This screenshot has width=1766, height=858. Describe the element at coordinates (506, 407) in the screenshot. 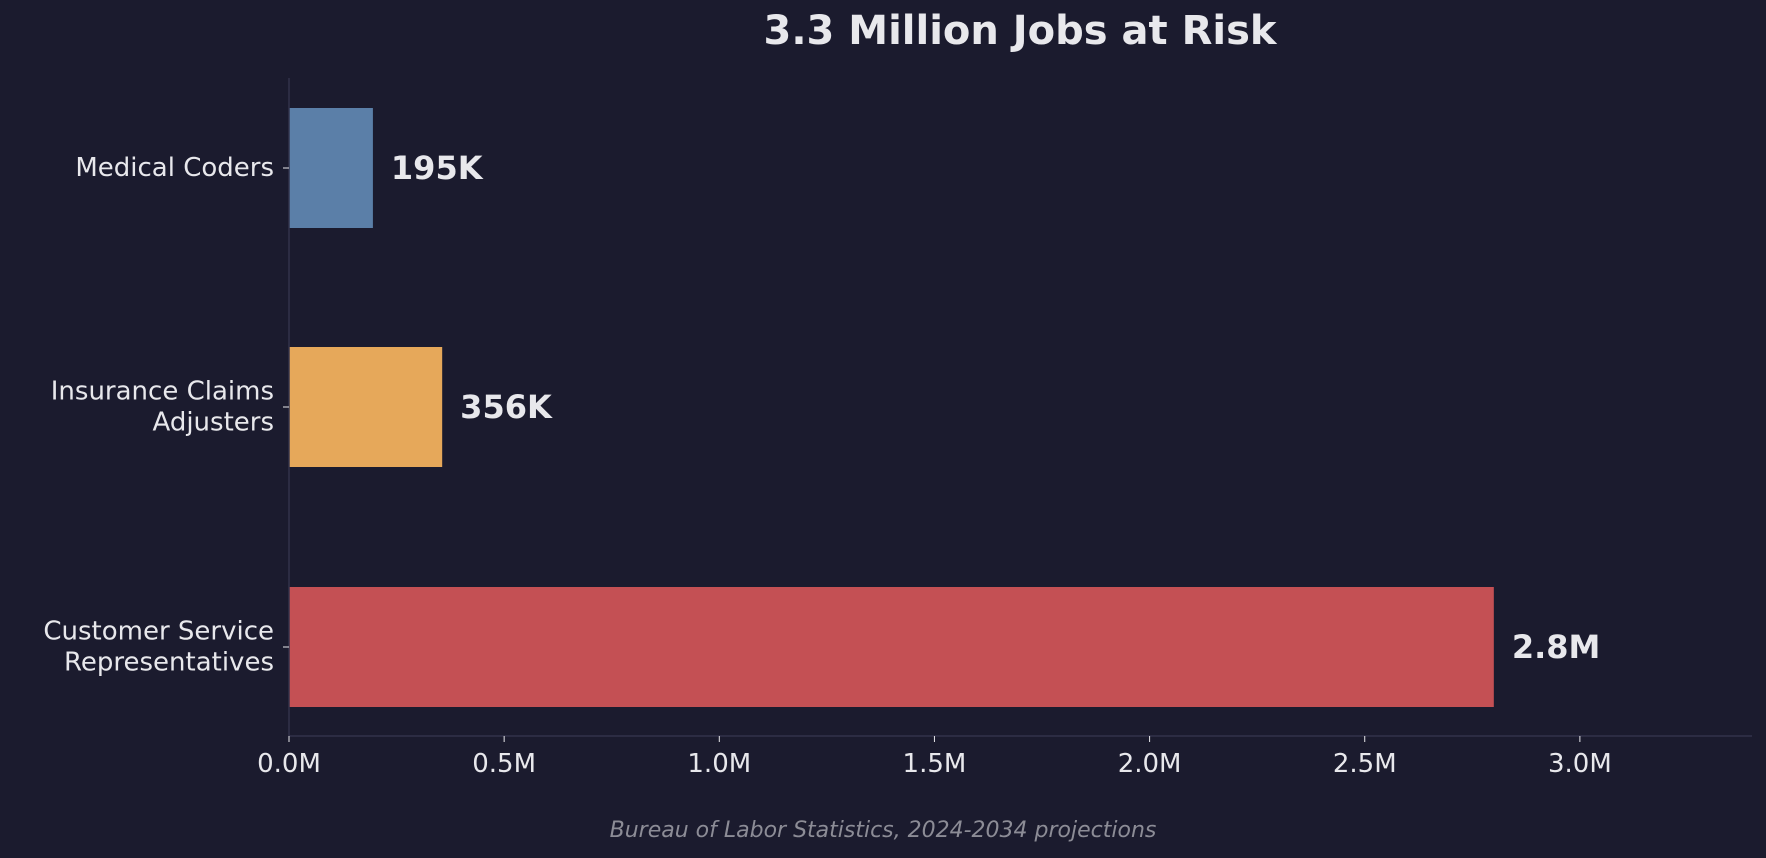

I see `data-label: 356K` at that location.